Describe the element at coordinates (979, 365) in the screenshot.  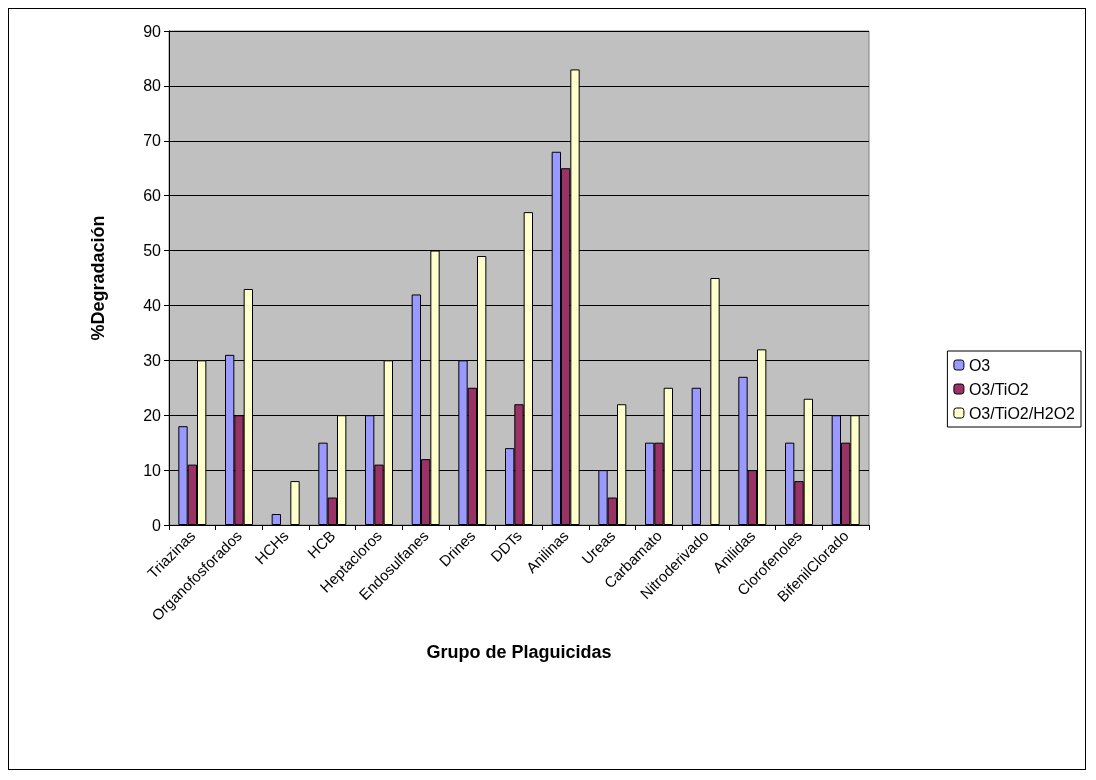
I see `legend-label: O3` at that location.